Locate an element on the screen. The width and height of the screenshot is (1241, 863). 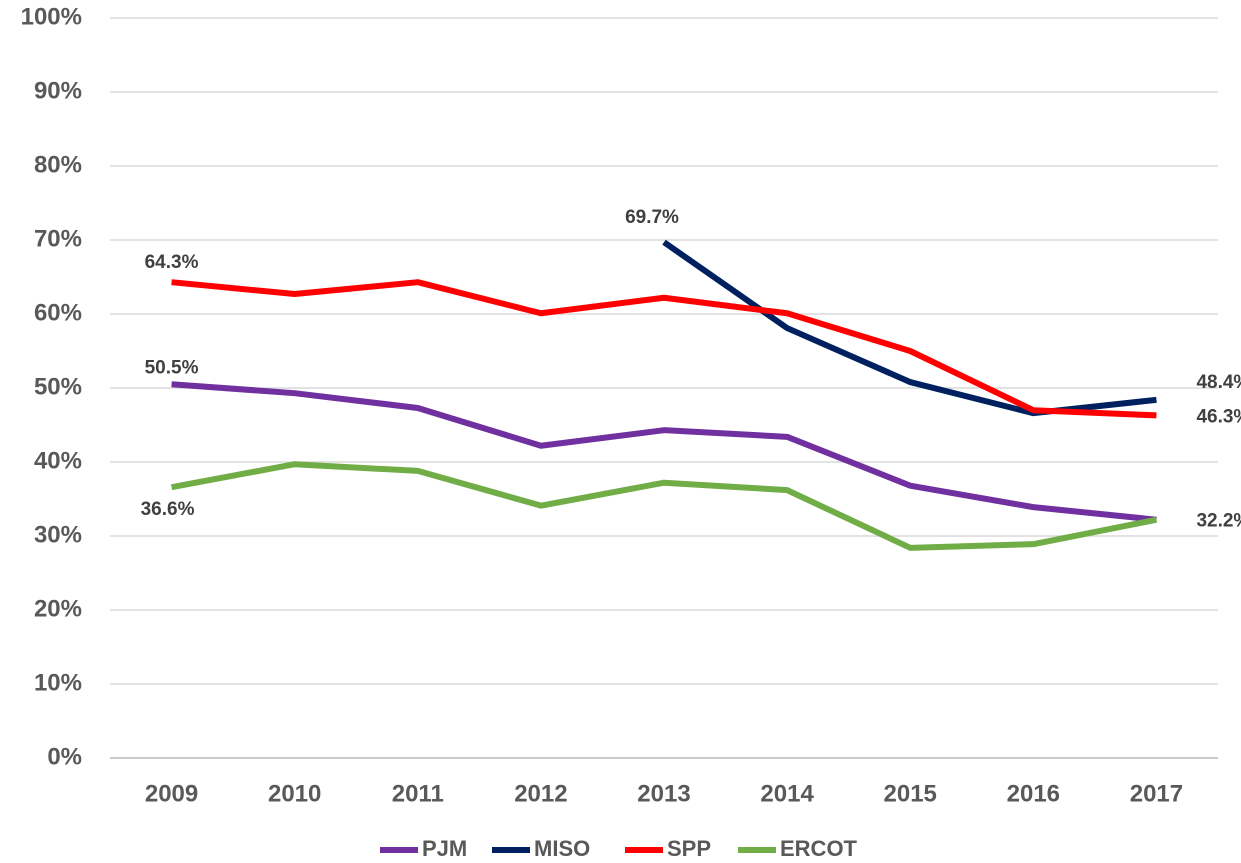
y-tick-label: 60% is located at coordinates (58, 312).